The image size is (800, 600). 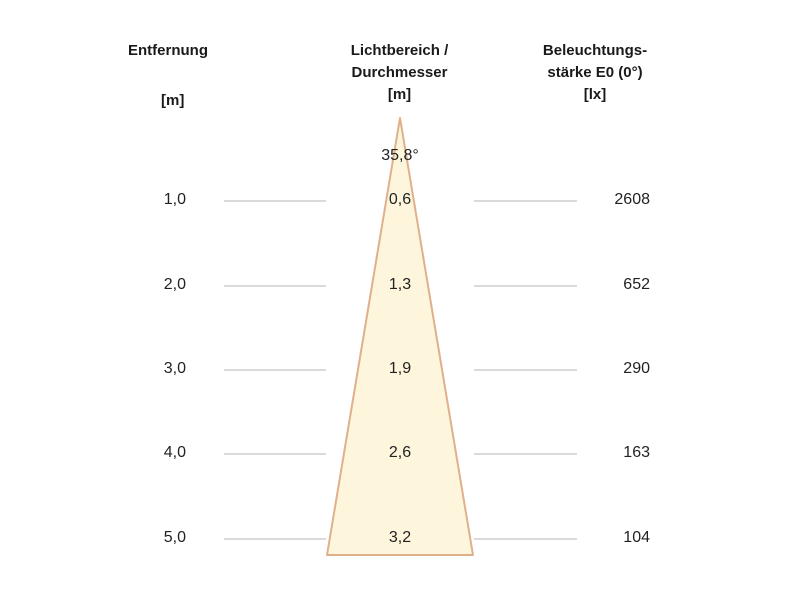 What do you see at coordinates (400, 336) in the screenshot?
I see `light-cone` at bounding box center [400, 336].